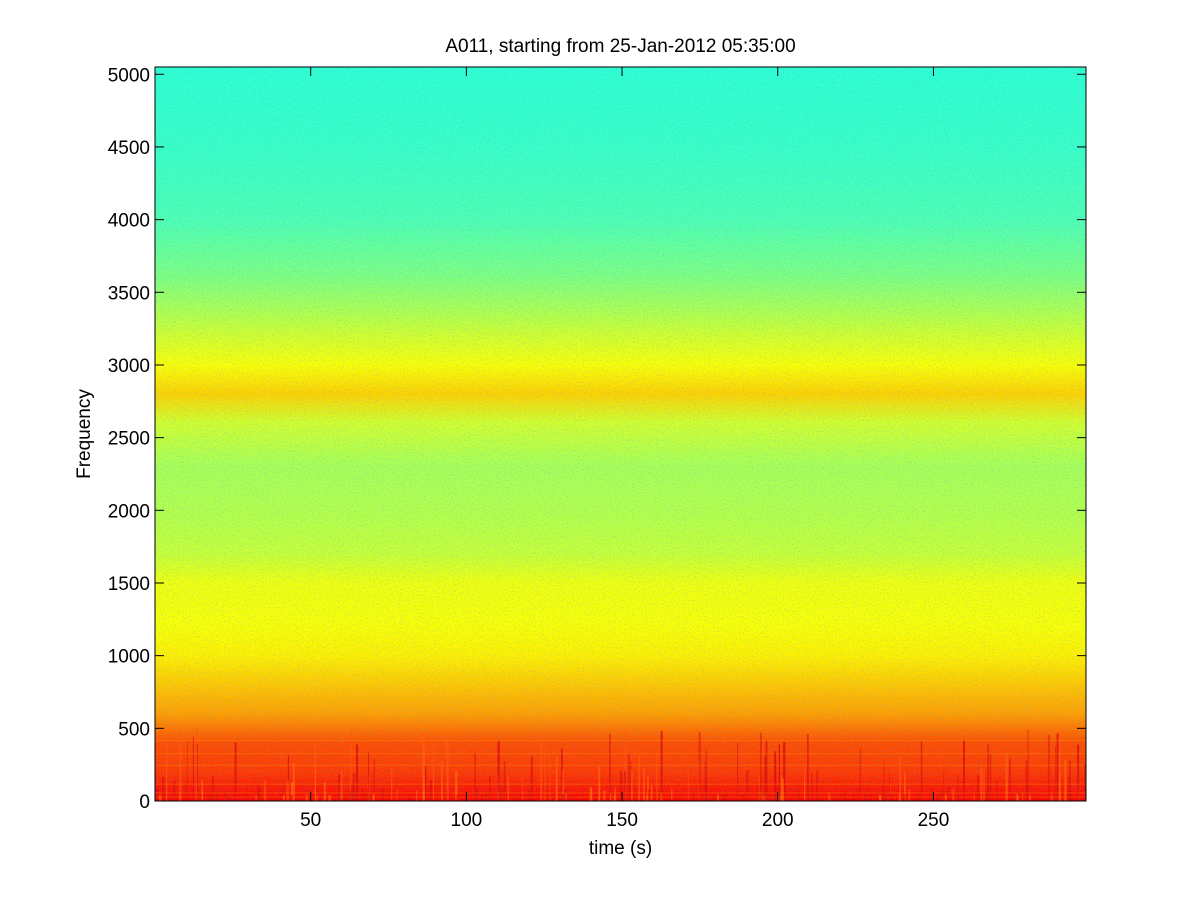  What do you see at coordinates (129, 366) in the screenshot?
I see `y-tick-label: 3000` at bounding box center [129, 366].